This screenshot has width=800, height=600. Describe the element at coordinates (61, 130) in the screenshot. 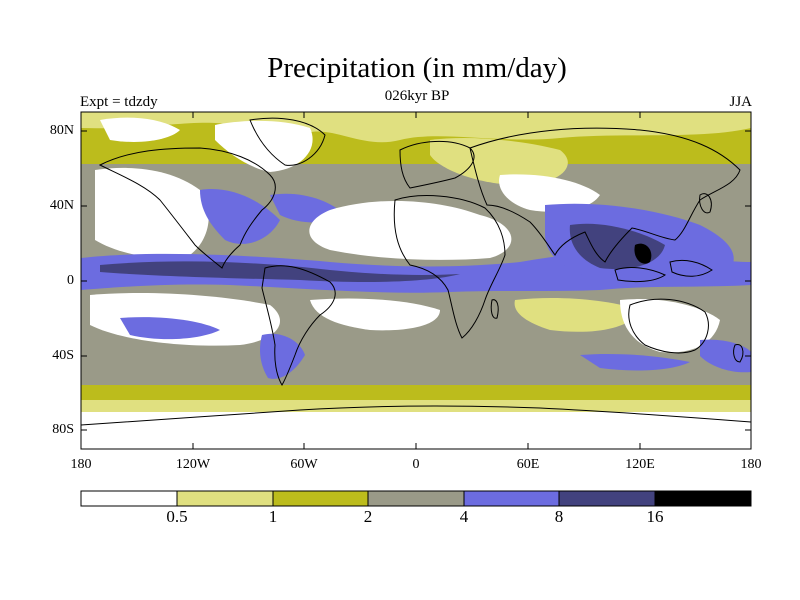

I see `lat-tick-label: 80N` at that location.